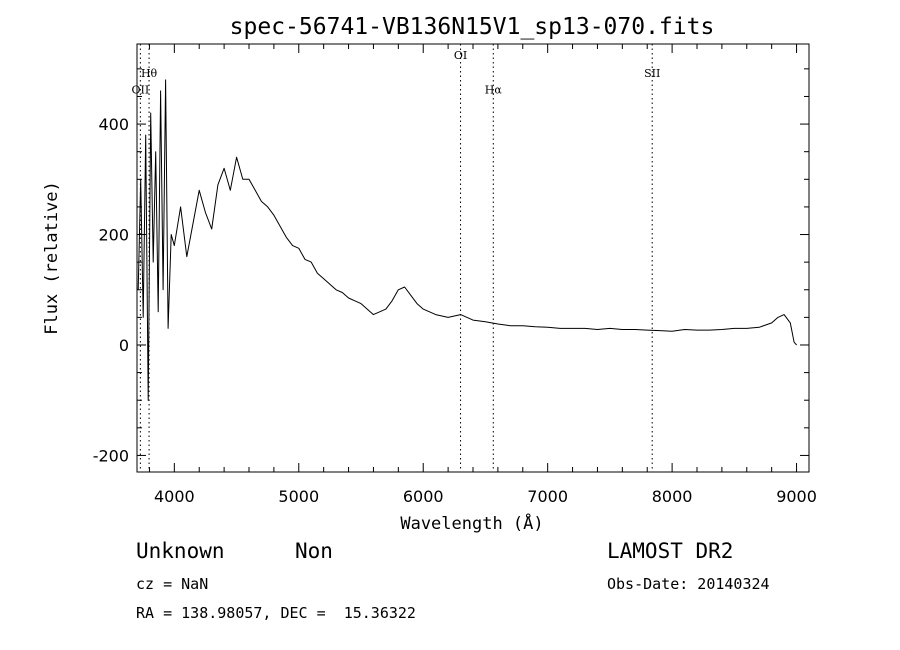 Image resolution: width=900 pixels, height=650 pixels. Describe the element at coordinates (172, 584) in the screenshot. I see `redshift-cz: cz = NaN` at that location.